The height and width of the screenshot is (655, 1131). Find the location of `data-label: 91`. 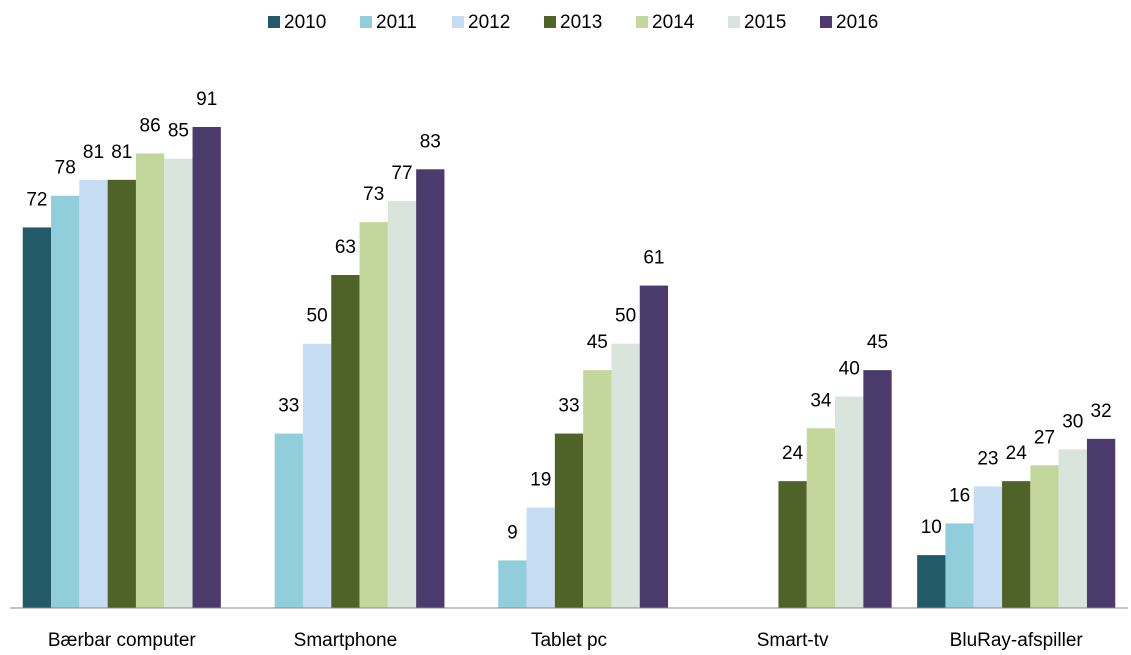

data-label: 91 is located at coordinates (206, 99).